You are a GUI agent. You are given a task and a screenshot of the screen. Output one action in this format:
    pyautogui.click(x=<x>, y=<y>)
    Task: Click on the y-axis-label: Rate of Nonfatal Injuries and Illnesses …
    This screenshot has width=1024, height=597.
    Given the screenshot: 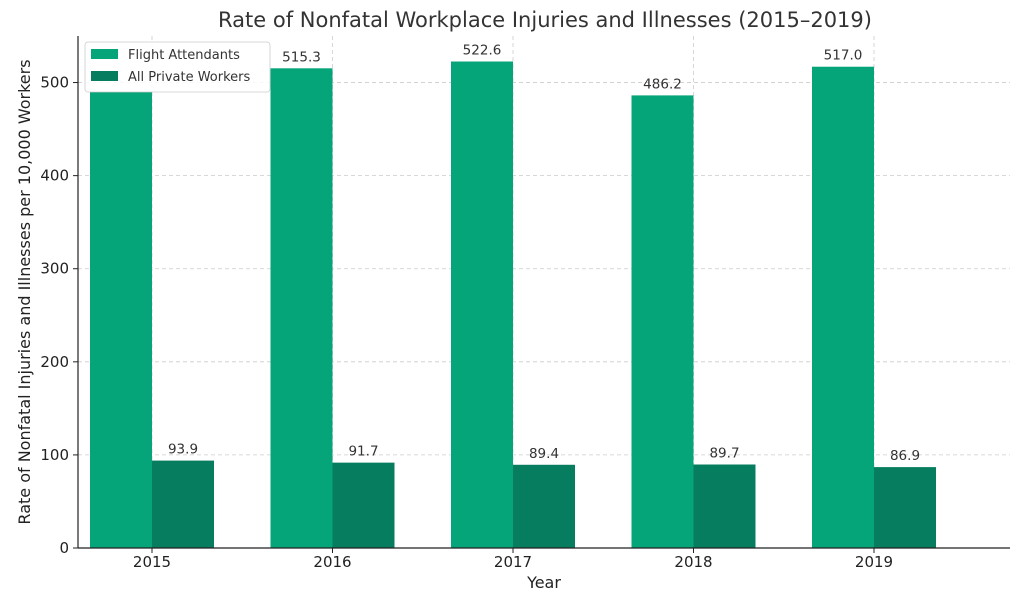 What is the action you would take?
    pyautogui.click(x=24, y=291)
    